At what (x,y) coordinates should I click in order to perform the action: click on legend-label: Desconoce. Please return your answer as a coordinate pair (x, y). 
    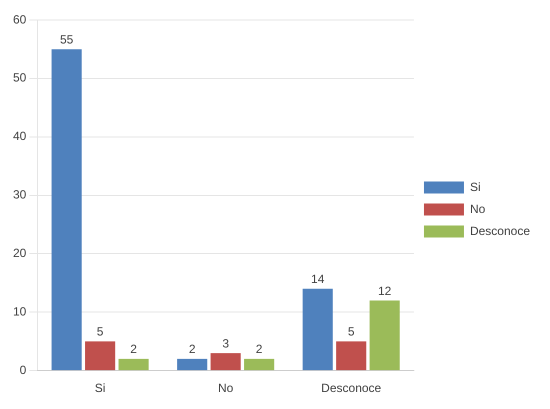
    Looking at the image, I should click on (500, 231).